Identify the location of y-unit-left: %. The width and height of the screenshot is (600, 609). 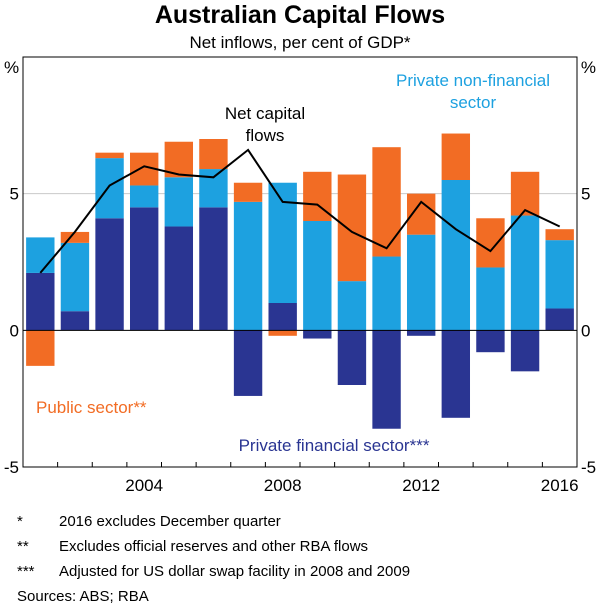
(11, 67).